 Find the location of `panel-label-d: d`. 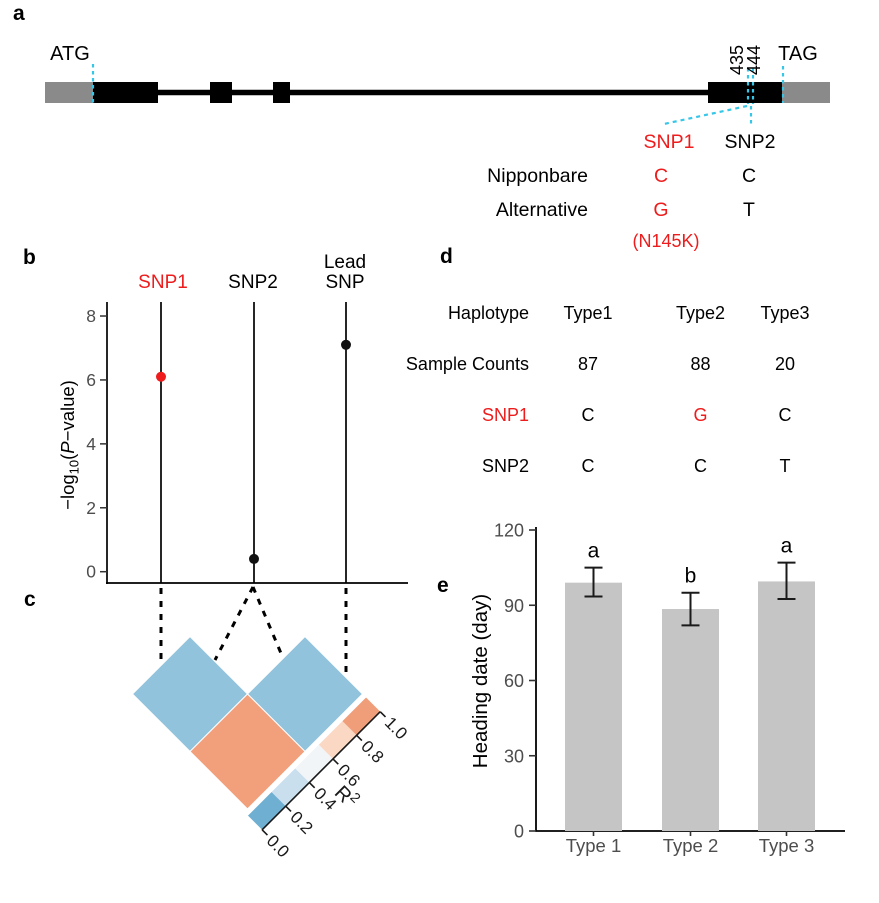

panel-label-d: d is located at coordinates (446, 256).